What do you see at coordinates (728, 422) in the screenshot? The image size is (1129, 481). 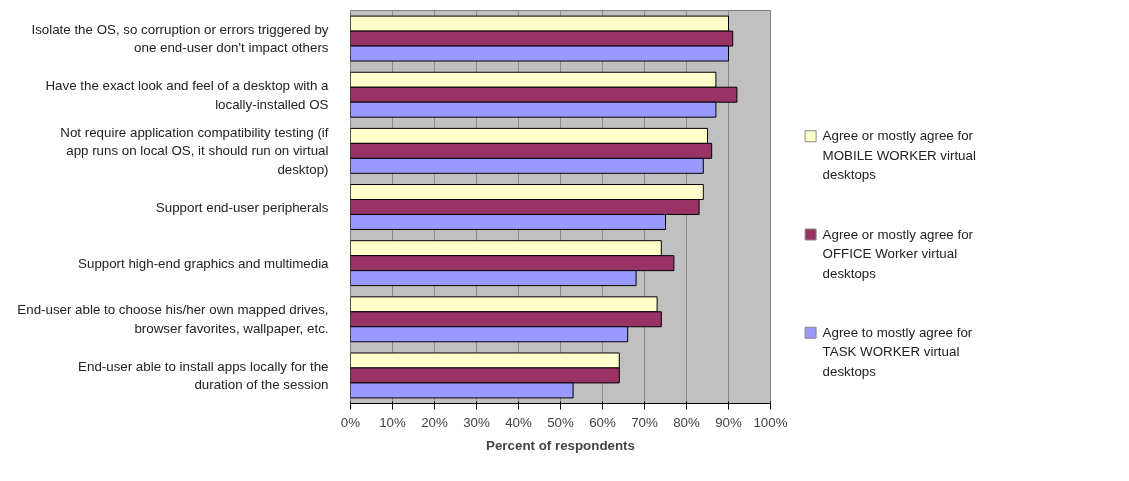 I see `x-tick-label: 90%` at bounding box center [728, 422].